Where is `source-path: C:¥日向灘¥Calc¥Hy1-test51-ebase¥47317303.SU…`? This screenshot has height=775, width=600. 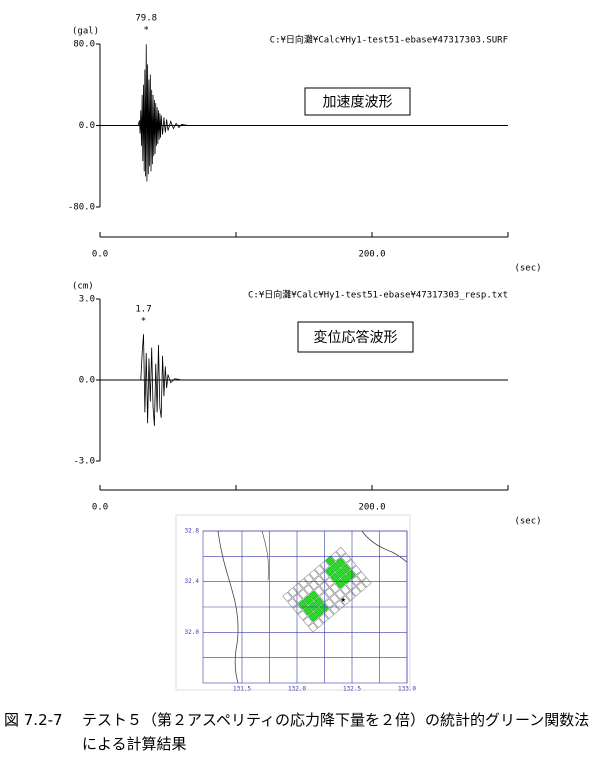
source-path: C:¥日向灘¥Calc¥Hy1-test51-ebase¥47317303.SU… is located at coordinates (389, 40).